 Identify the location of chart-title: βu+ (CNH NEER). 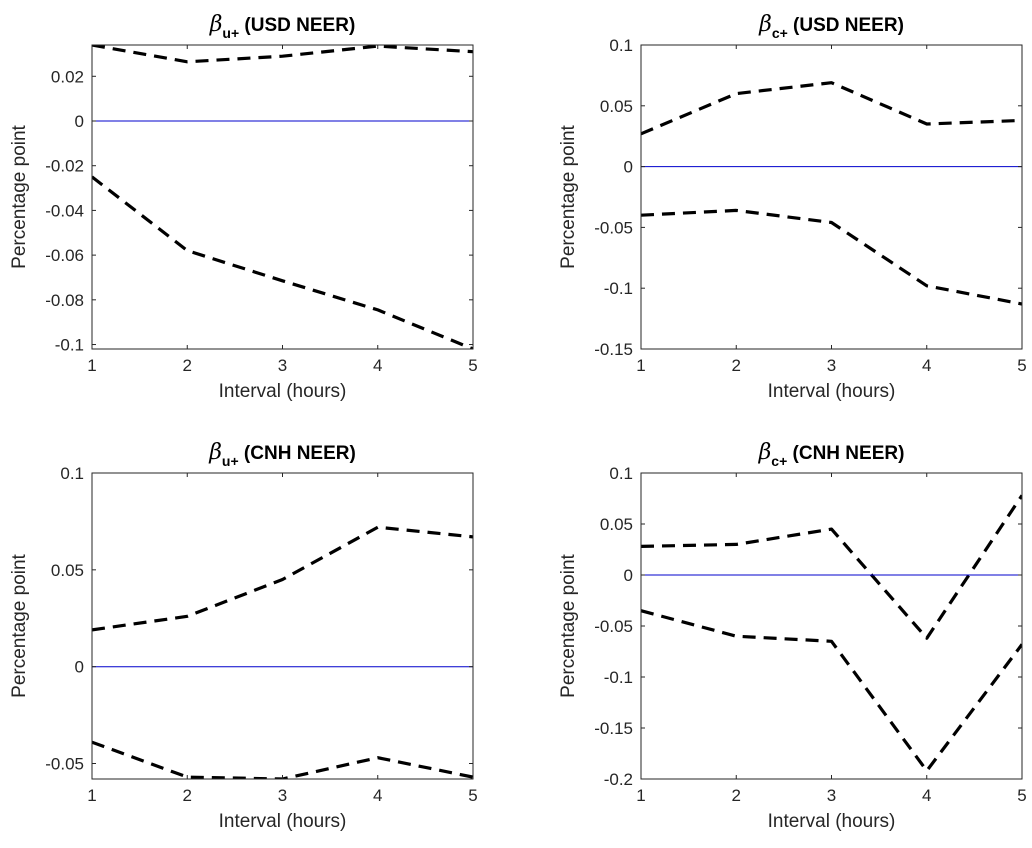
(282, 454).